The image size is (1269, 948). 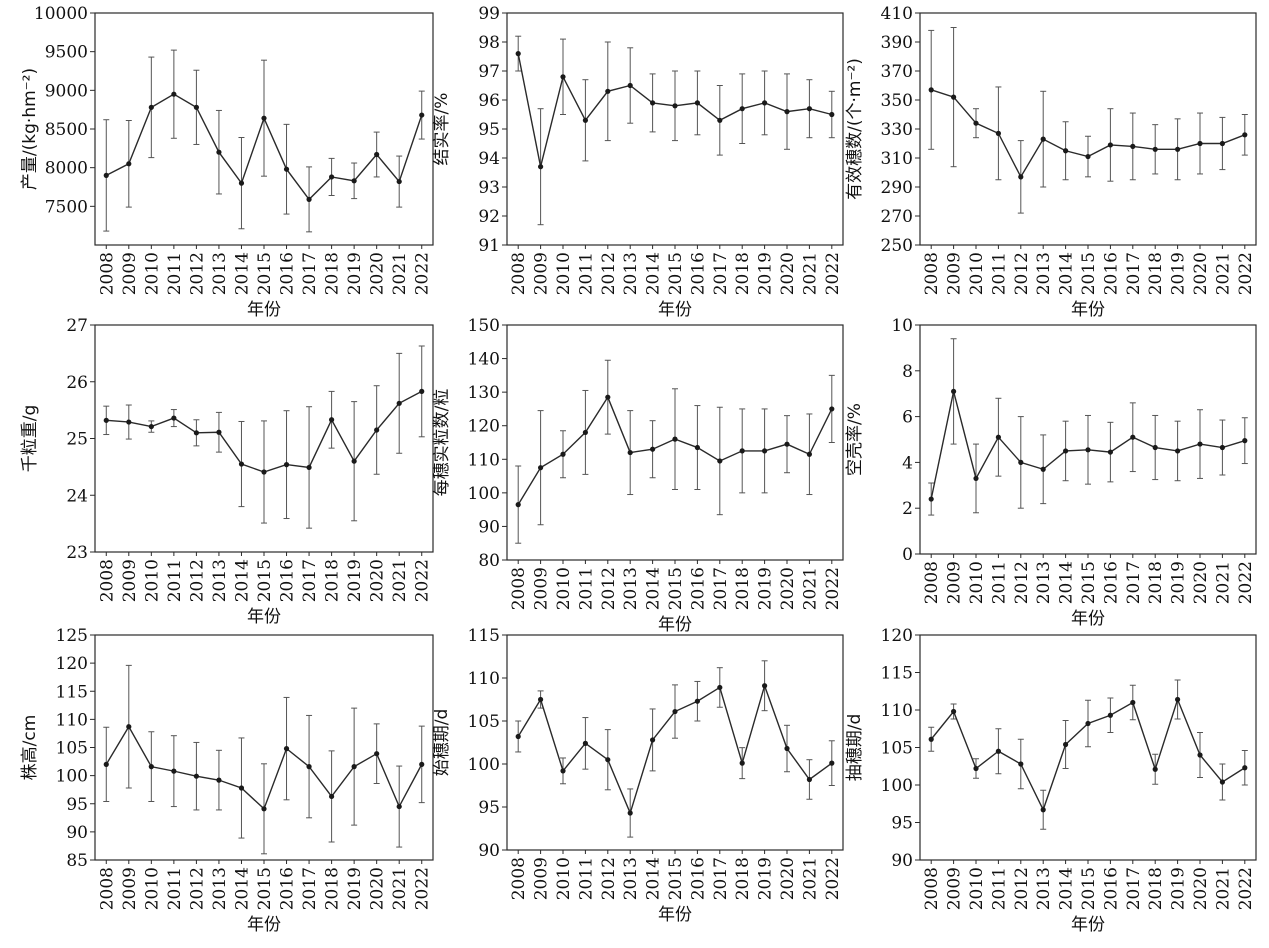 I want to click on y-tick-label: 105, so click(x=72, y=749).